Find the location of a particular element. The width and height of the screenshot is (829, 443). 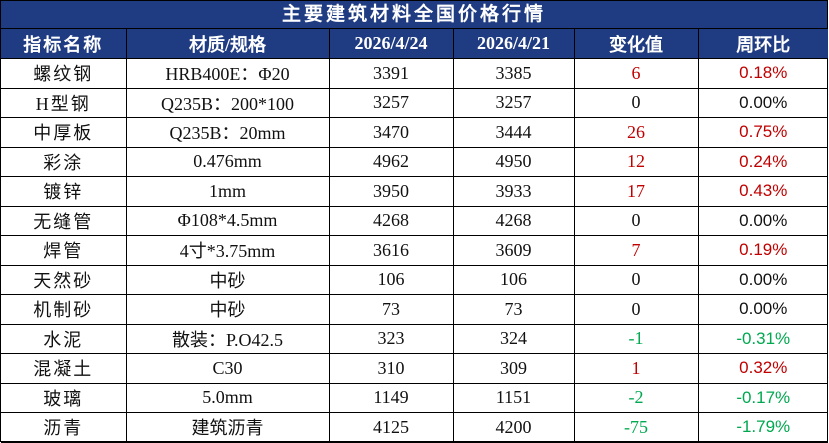

cell-change: 6 is located at coordinates (636, 73).